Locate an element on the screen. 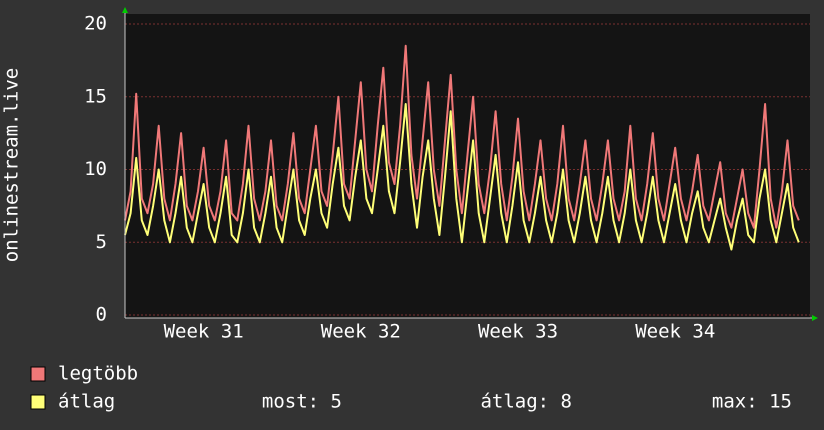 The image size is (824, 430). y-tick-label: 0 is located at coordinates (101, 315).